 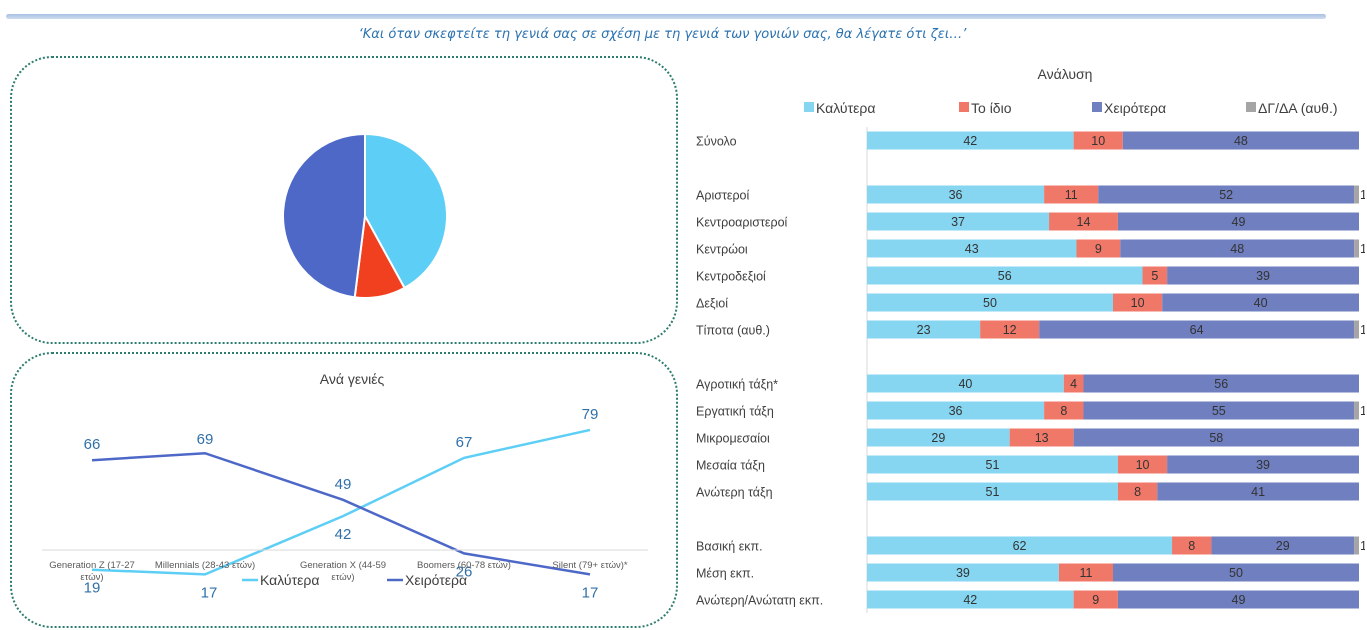 I want to click on pie-chart, so click(x=365, y=215).